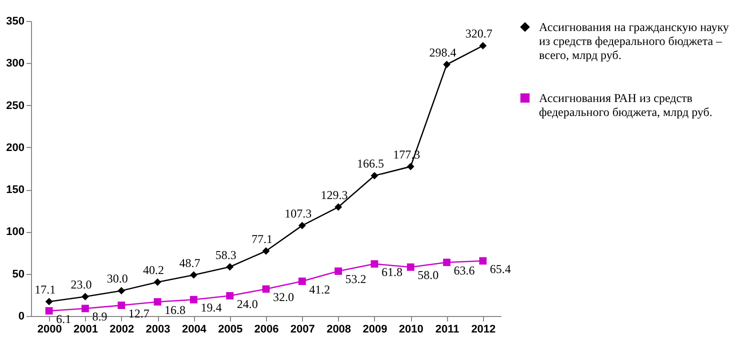  What do you see at coordinates (117, 279) in the screenshot?
I see `data-label: 30.0` at bounding box center [117, 279].